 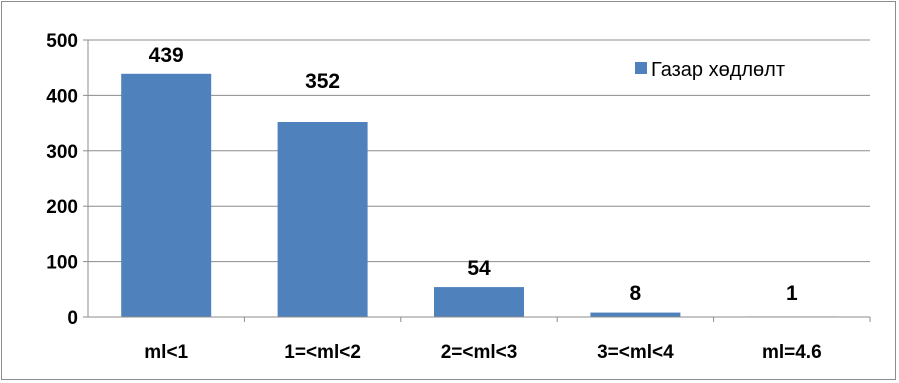 I want to click on x-tick-label: ml=4.6, so click(x=792, y=352).